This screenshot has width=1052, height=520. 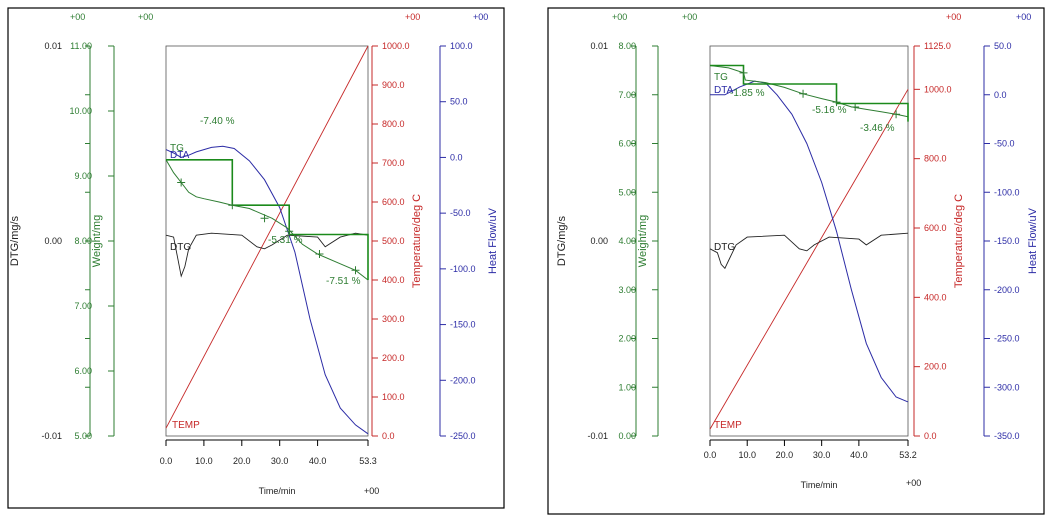 I want to click on weight-axis-title: Weight/mg, so click(x=643, y=241).